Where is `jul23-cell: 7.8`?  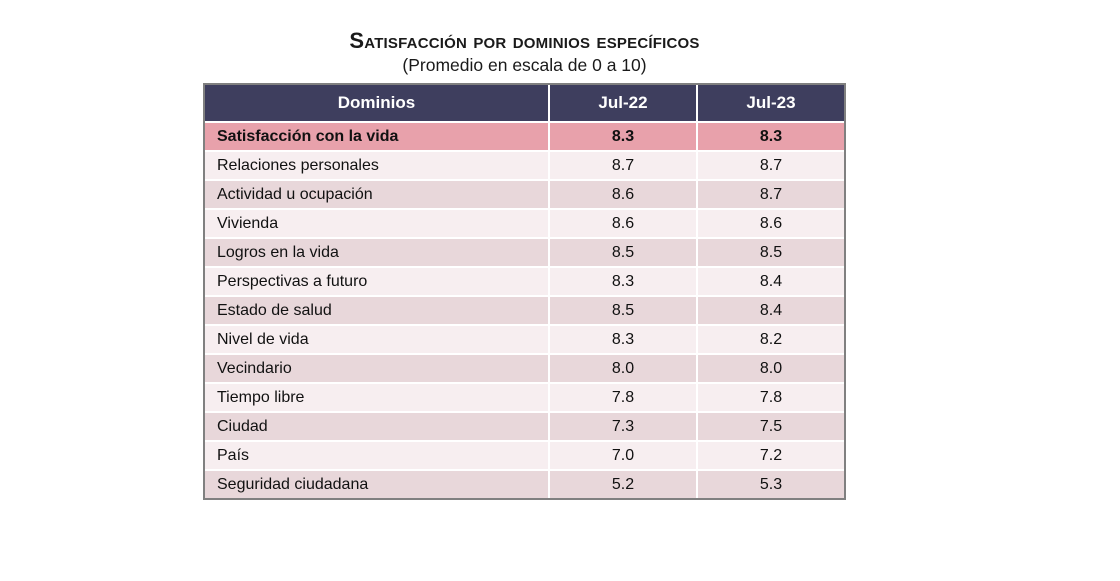
jul23-cell: 7.8 is located at coordinates (770, 396).